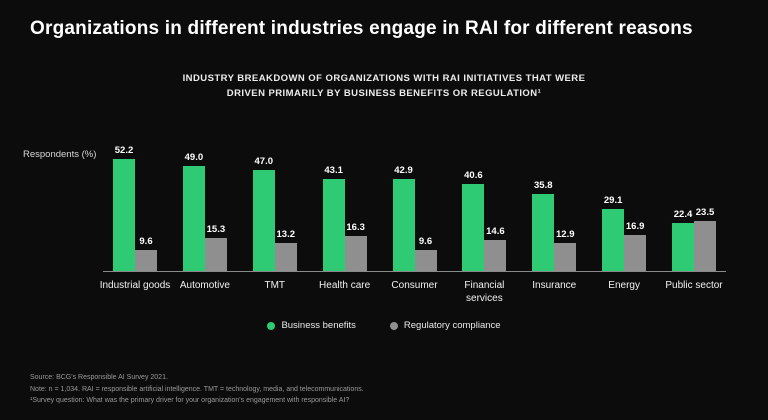 This screenshot has width=768, height=420. I want to click on category-label: Energy, so click(624, 286).